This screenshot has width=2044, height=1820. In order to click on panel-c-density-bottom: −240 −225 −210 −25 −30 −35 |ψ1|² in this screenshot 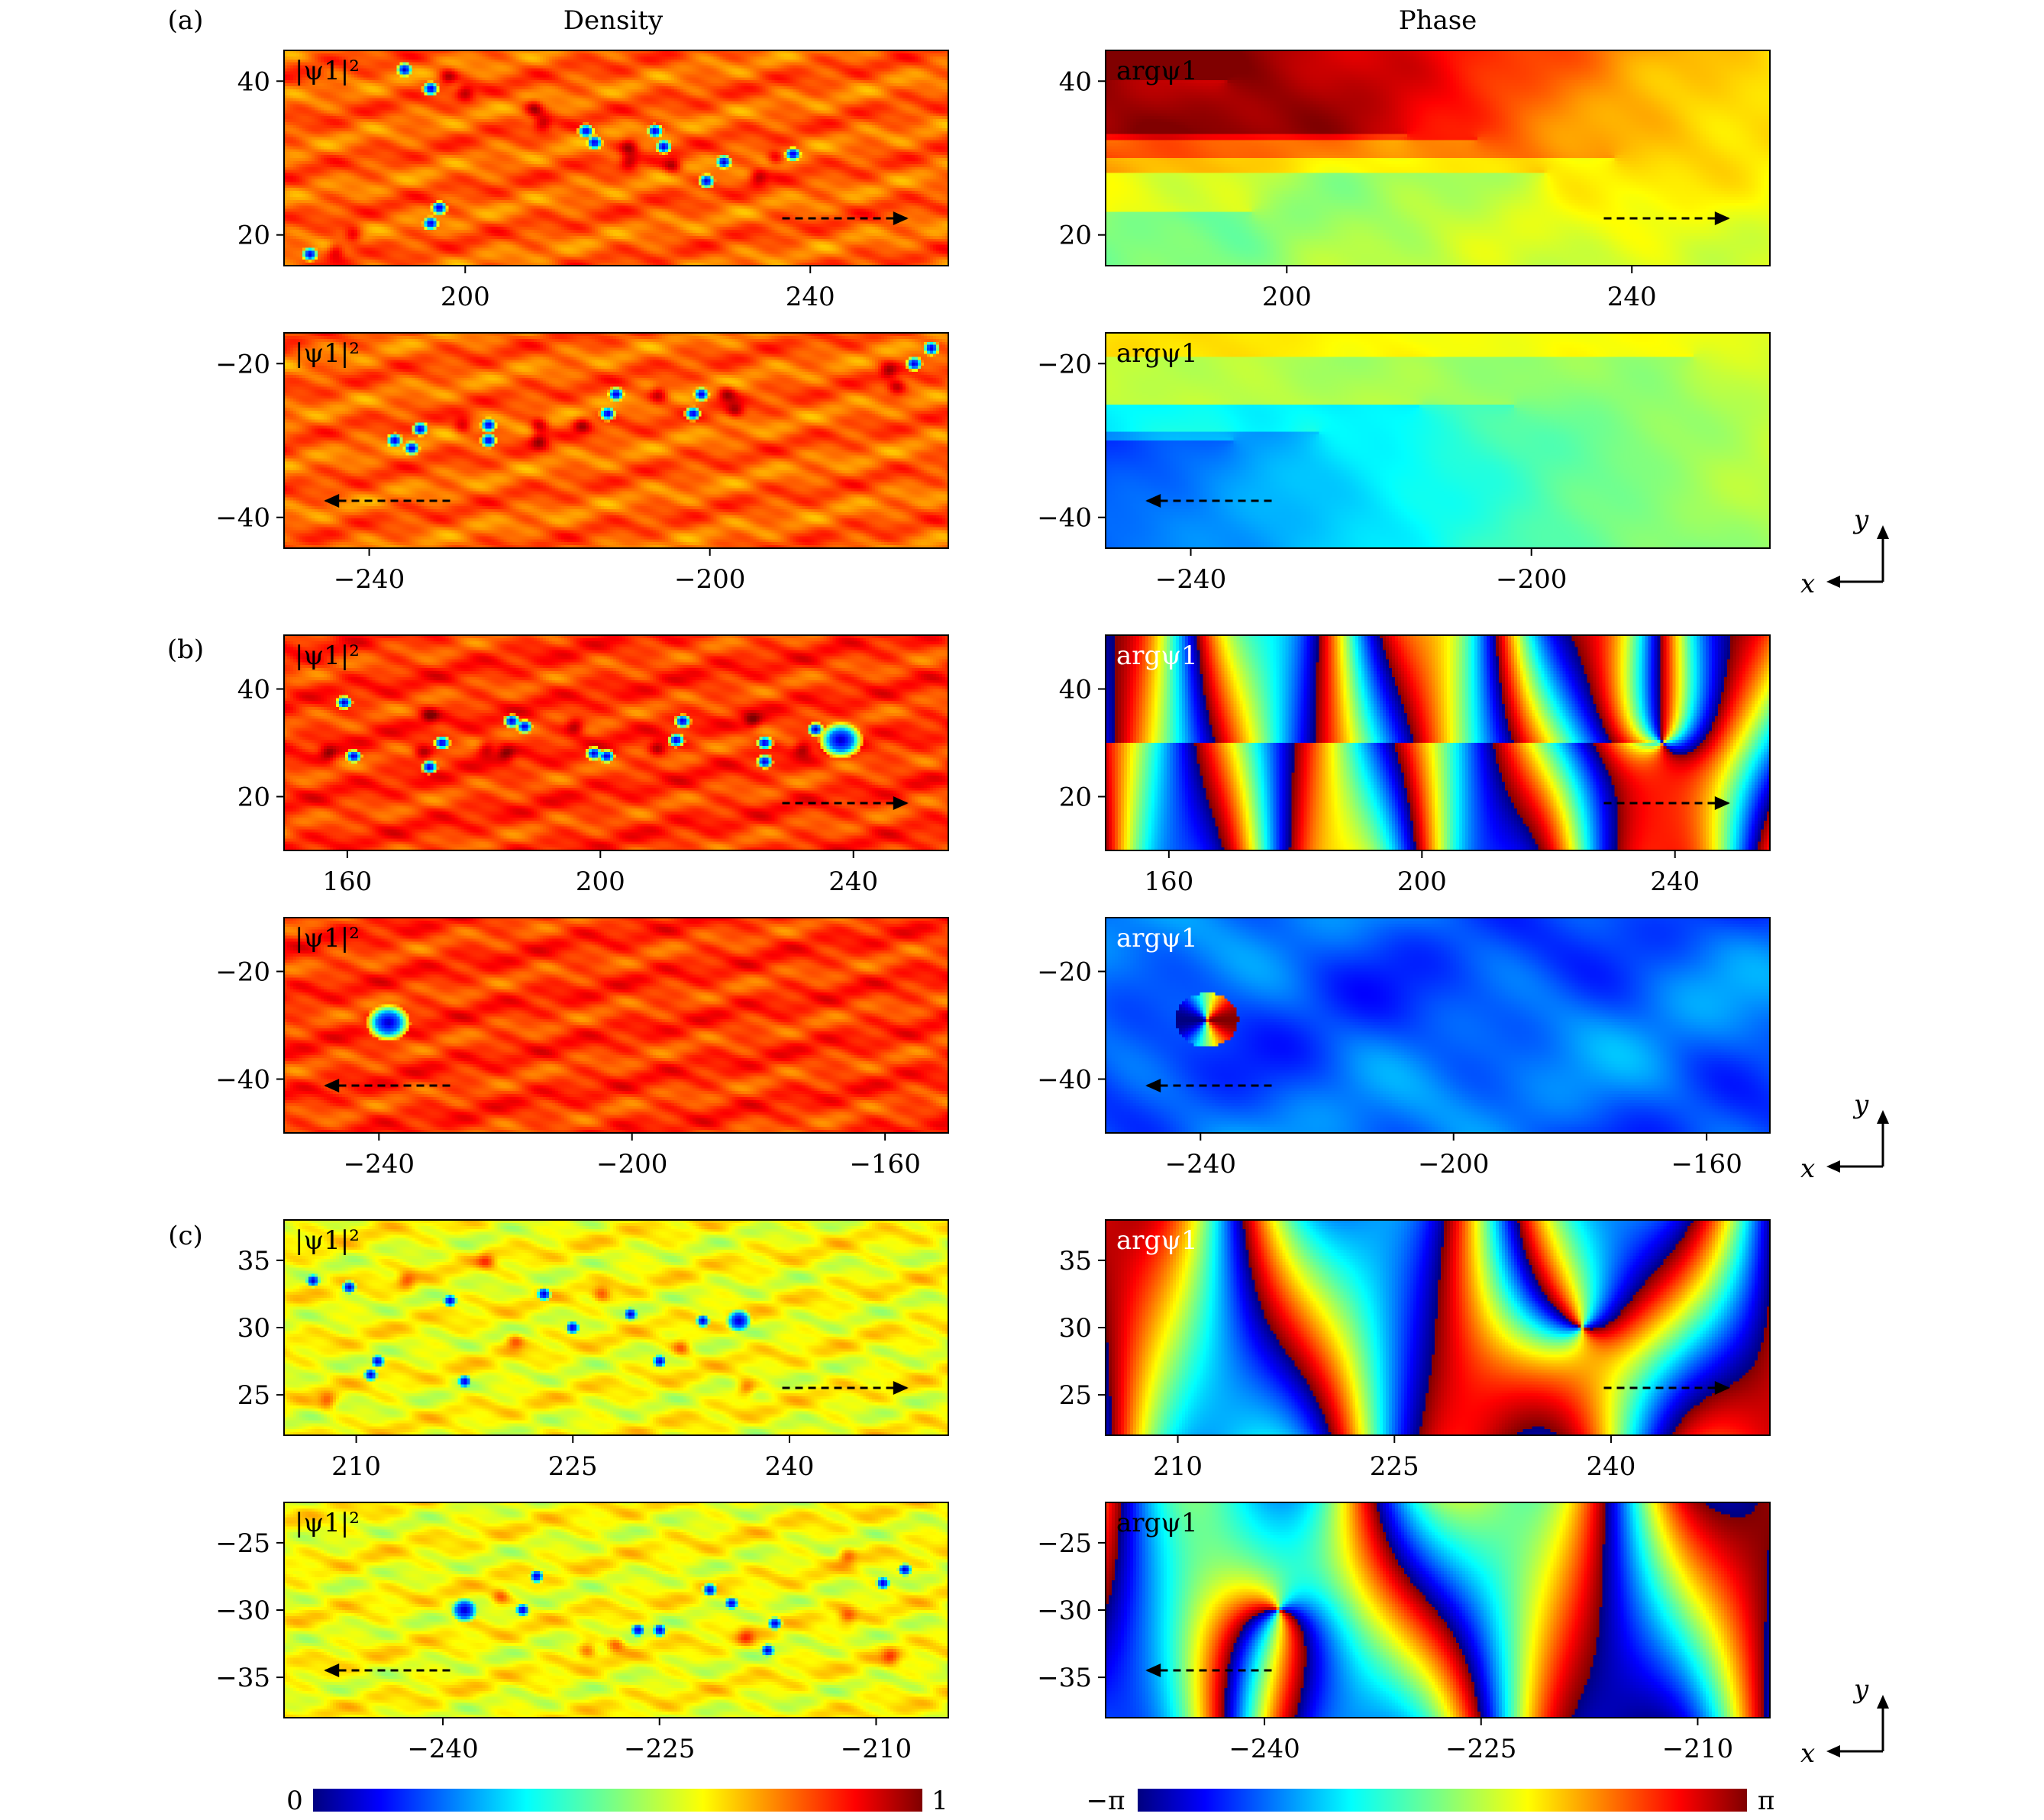, I will do `click(582, 1633)`.